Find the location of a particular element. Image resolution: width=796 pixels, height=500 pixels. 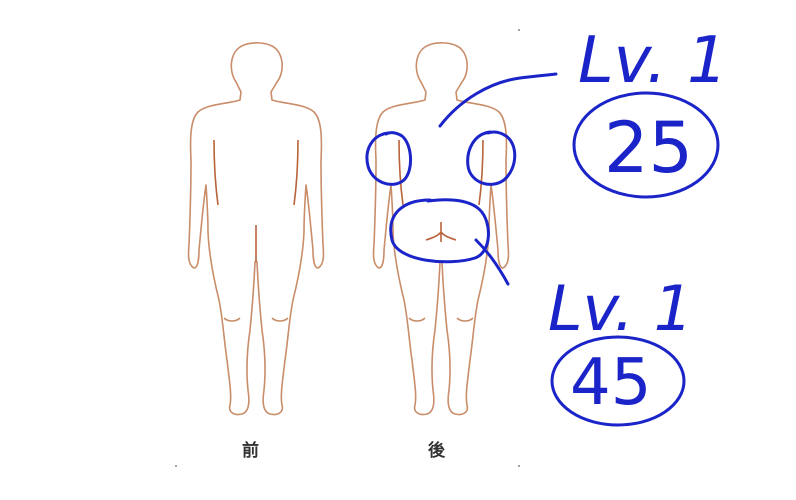

lower-score-value: 45 is located at coordinates (610, 383).